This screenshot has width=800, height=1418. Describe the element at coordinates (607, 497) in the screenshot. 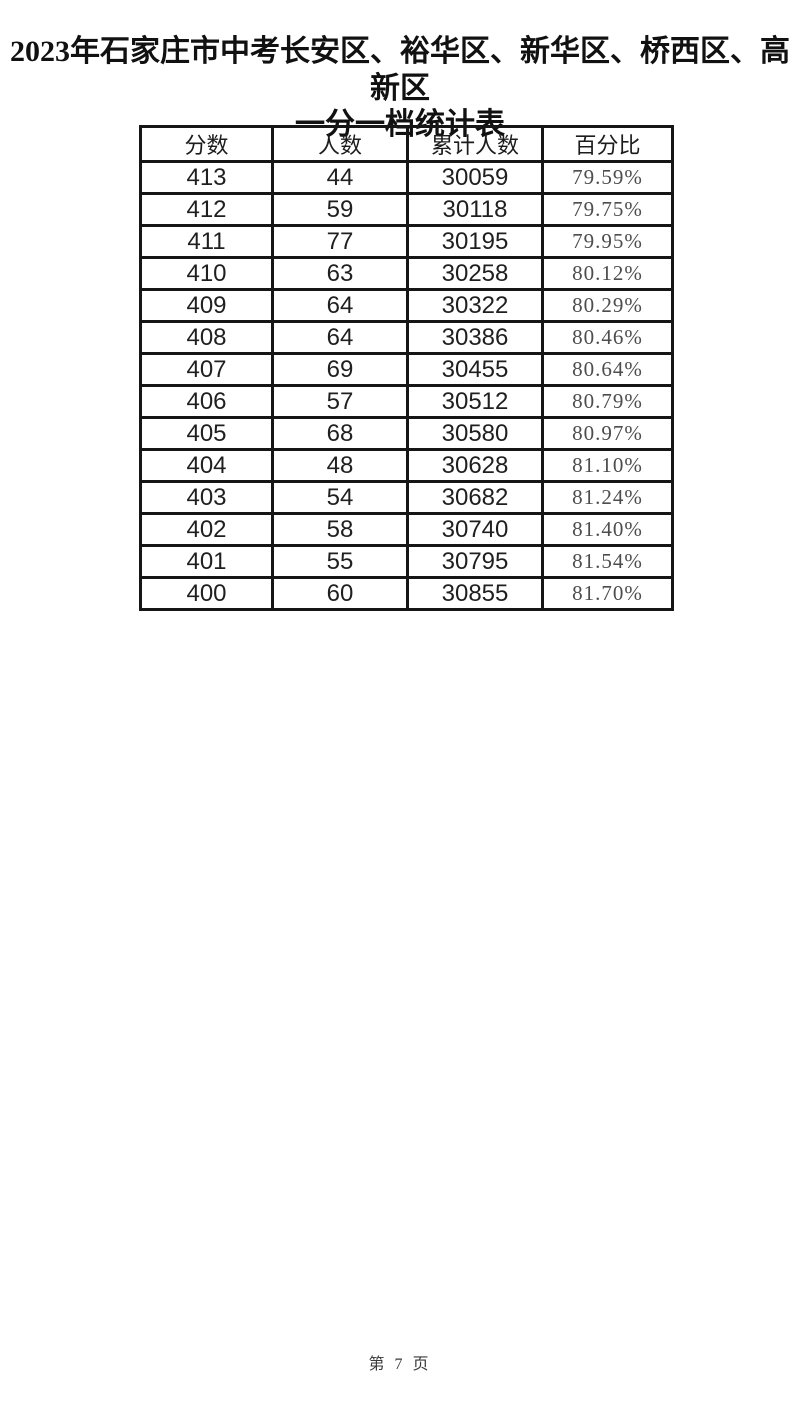

I see `percent-cell: 81.24%` at that location.